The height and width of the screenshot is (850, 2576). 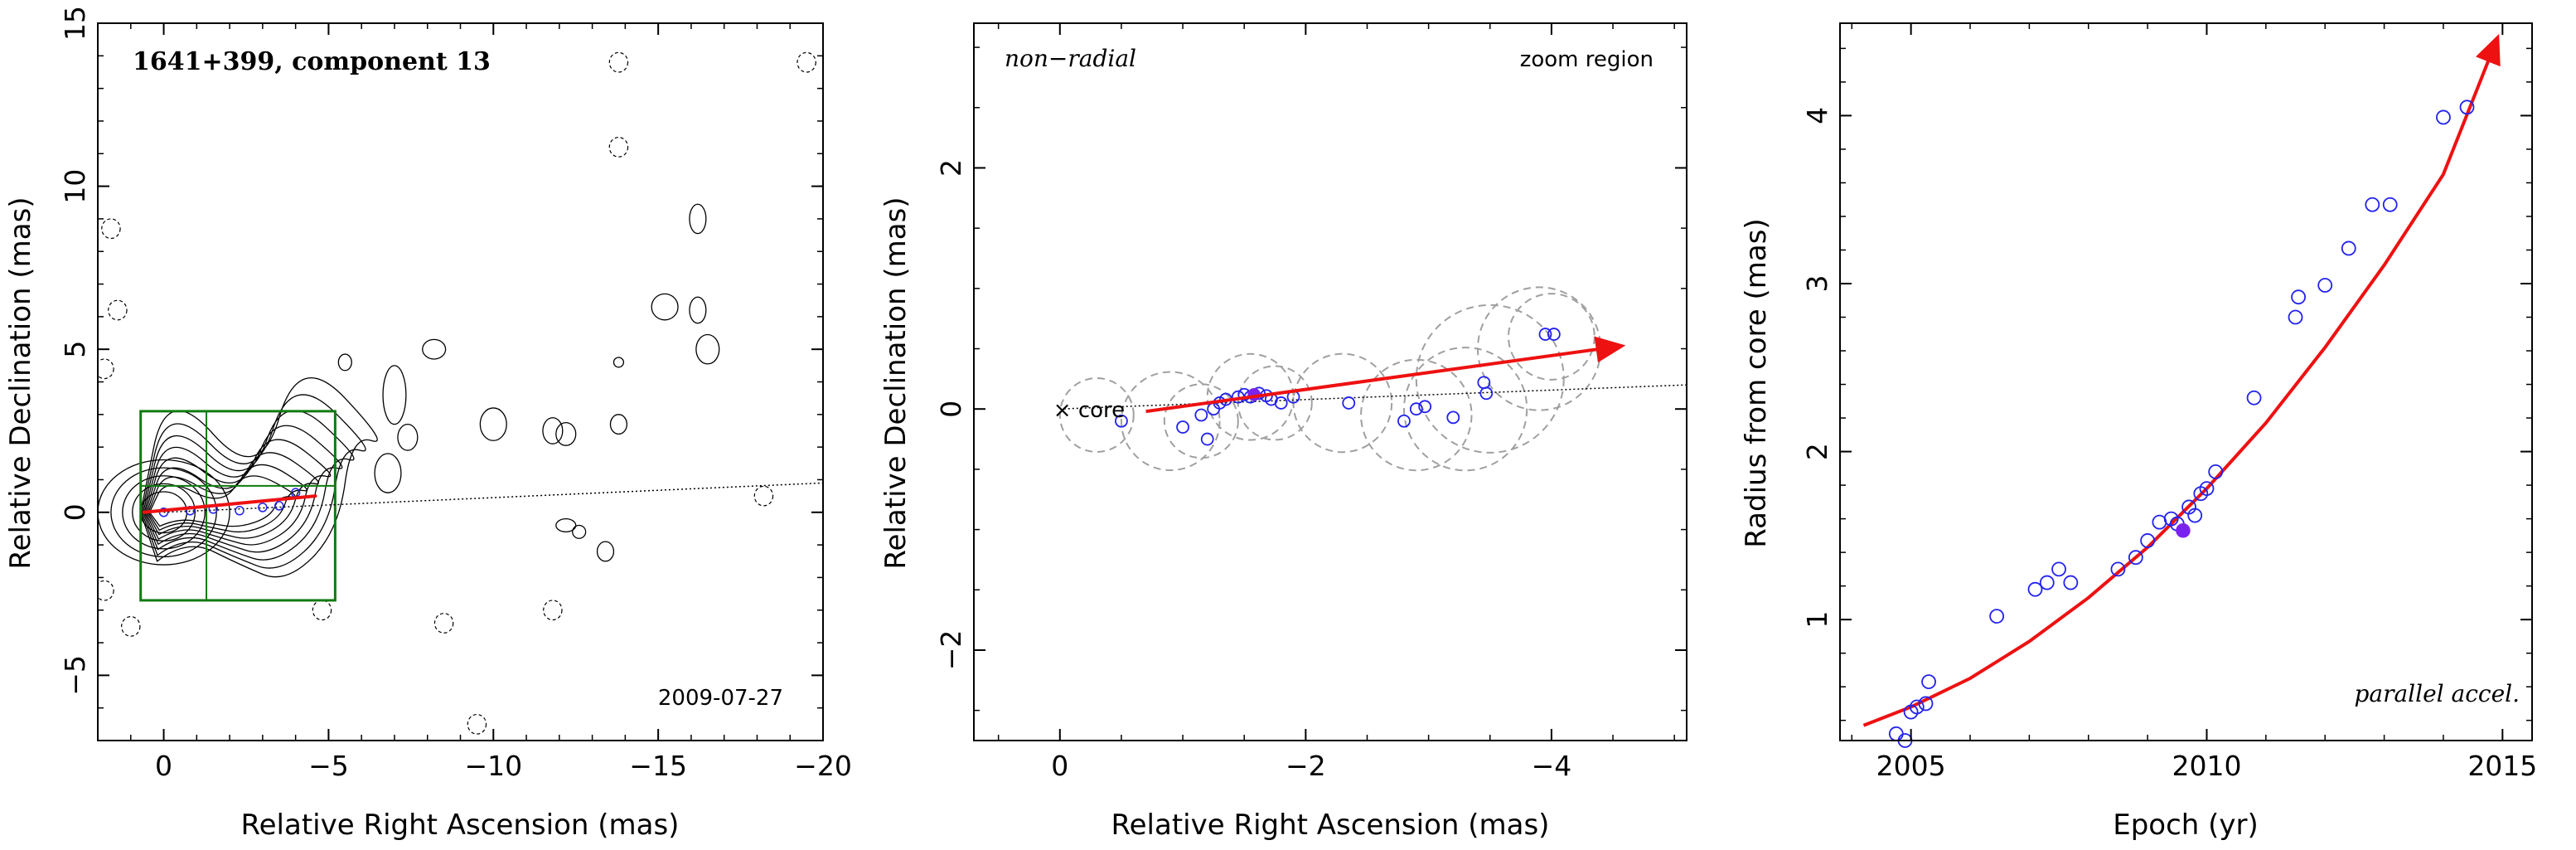 I want to click on y-tick-label: 15, so click(x=75, y=23).